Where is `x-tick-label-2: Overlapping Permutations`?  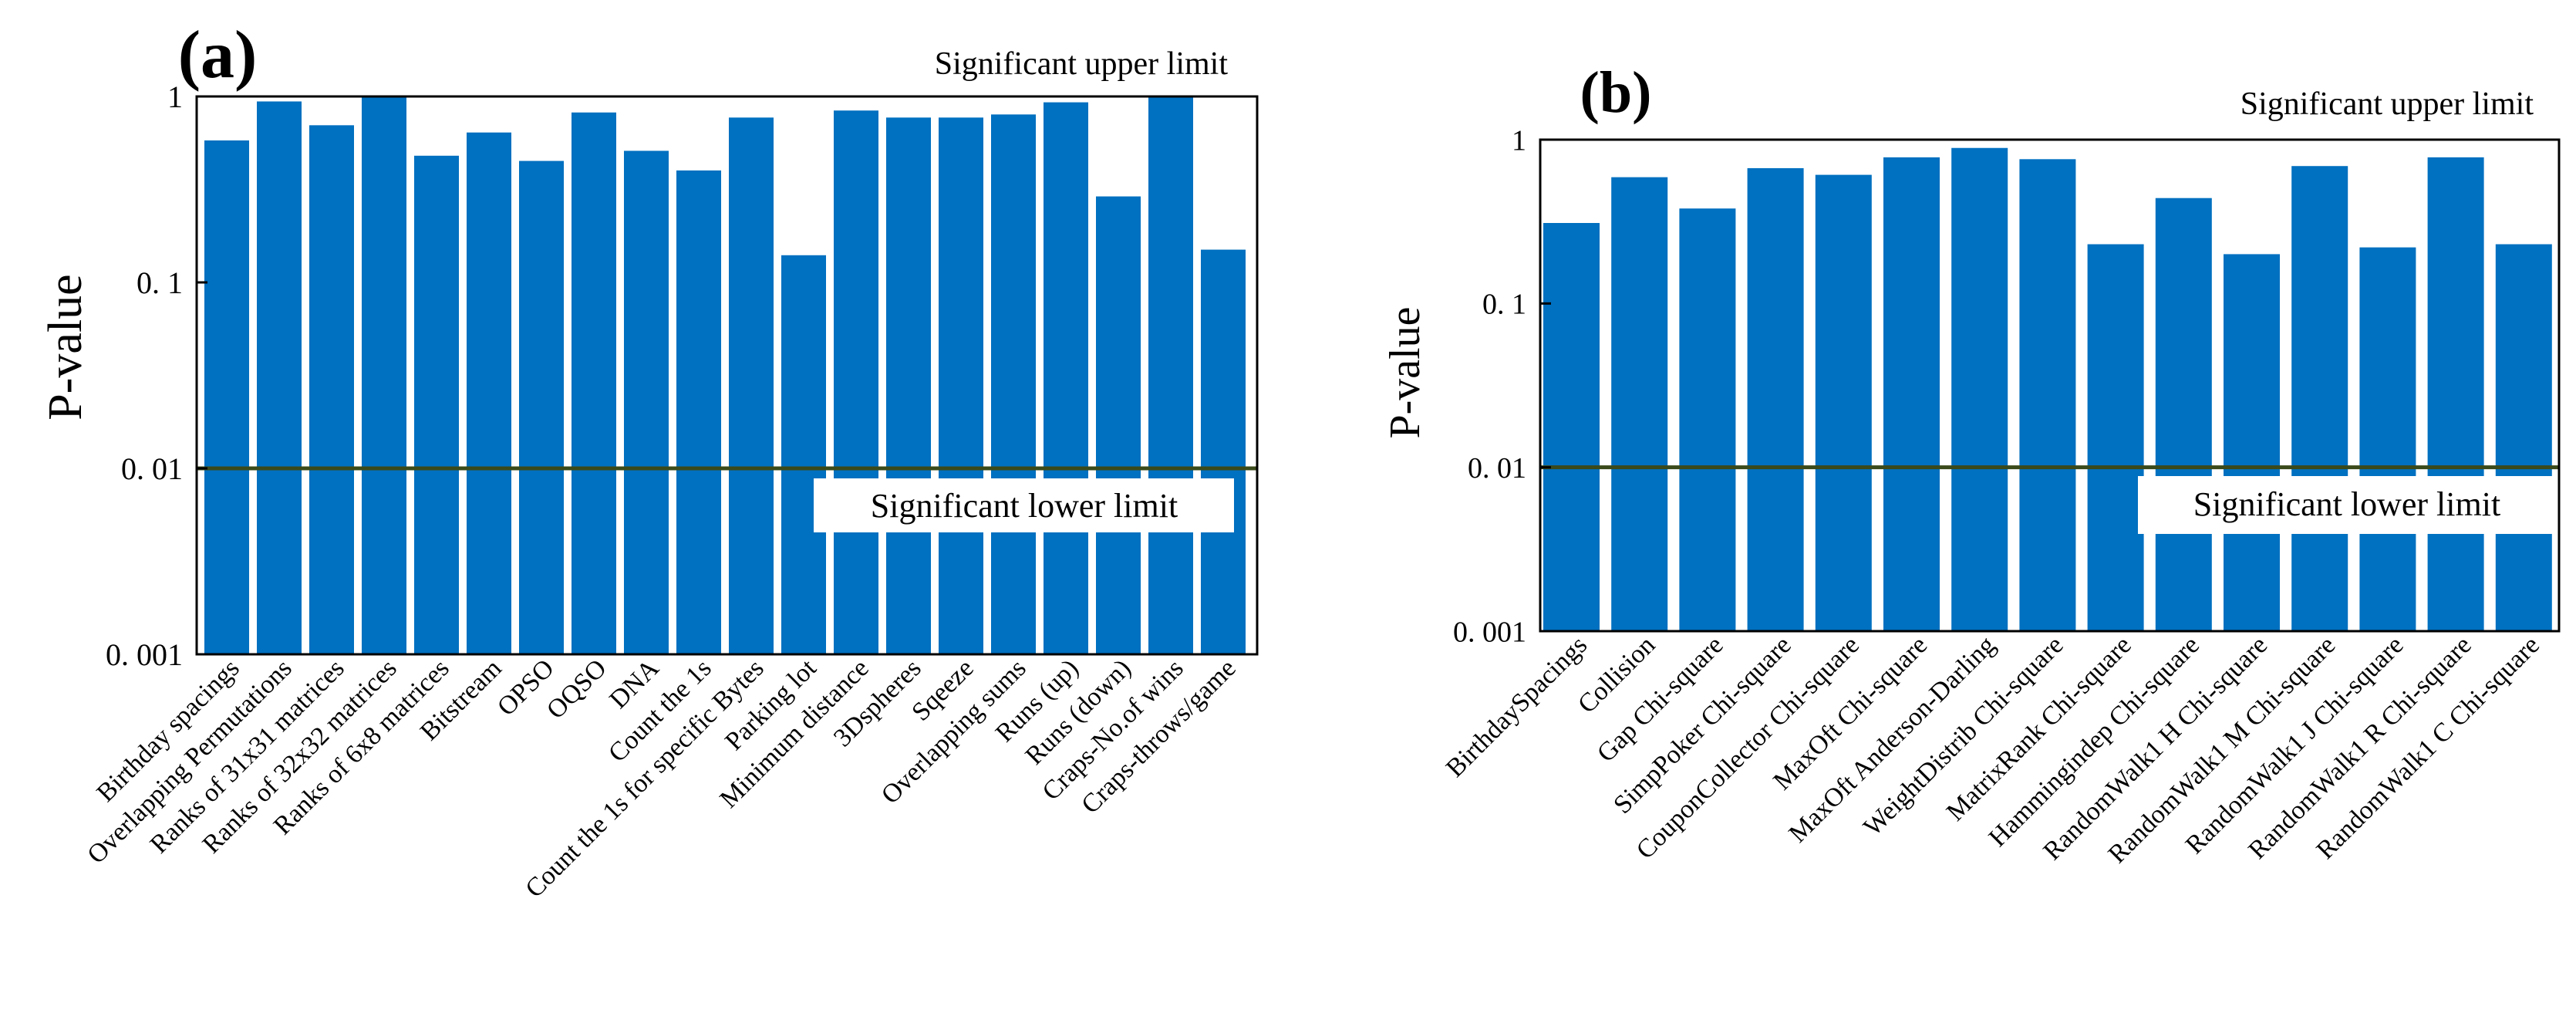
x-tick-label-2: Overlapping Permutations is located at coordinates (189, 761).